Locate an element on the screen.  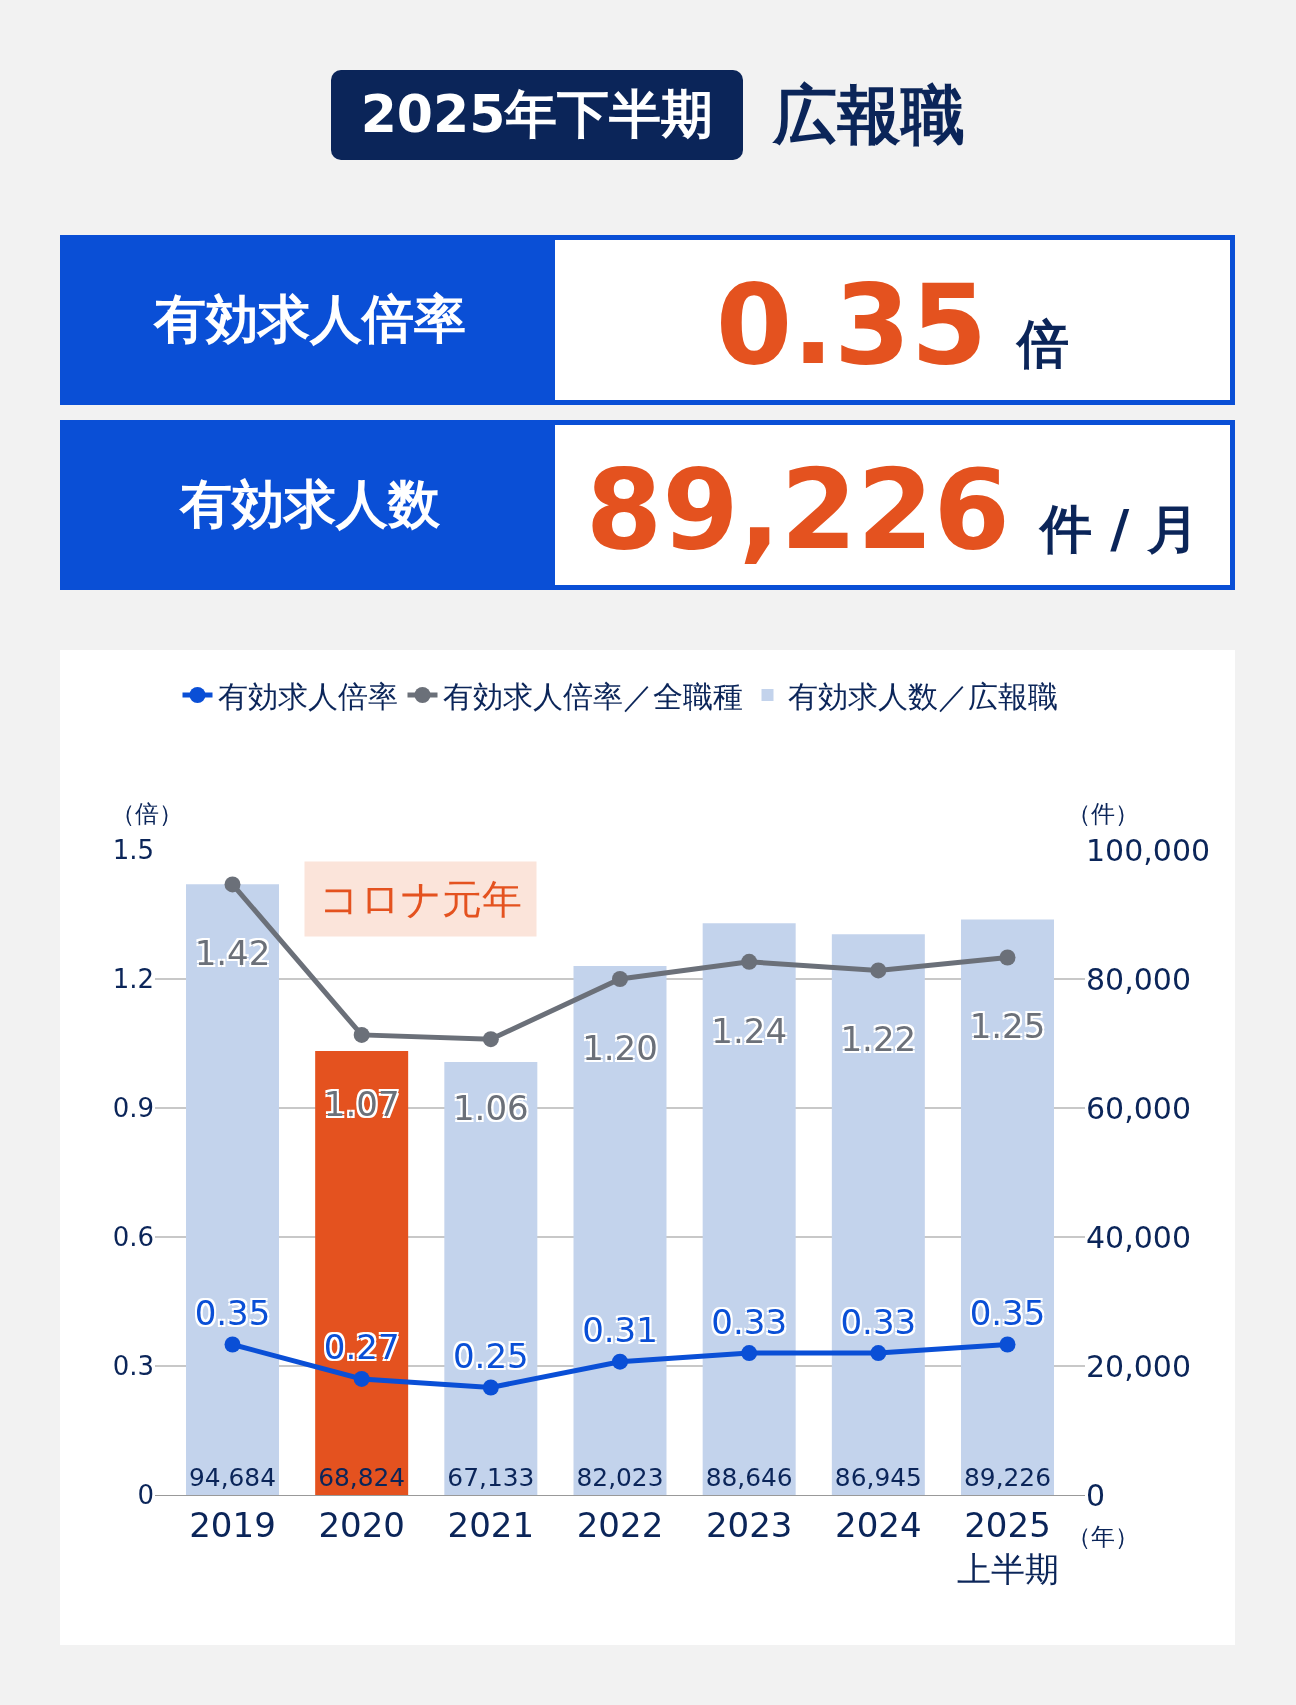
y-tick-label: 0.9 is located at coordinates (133, 1108).